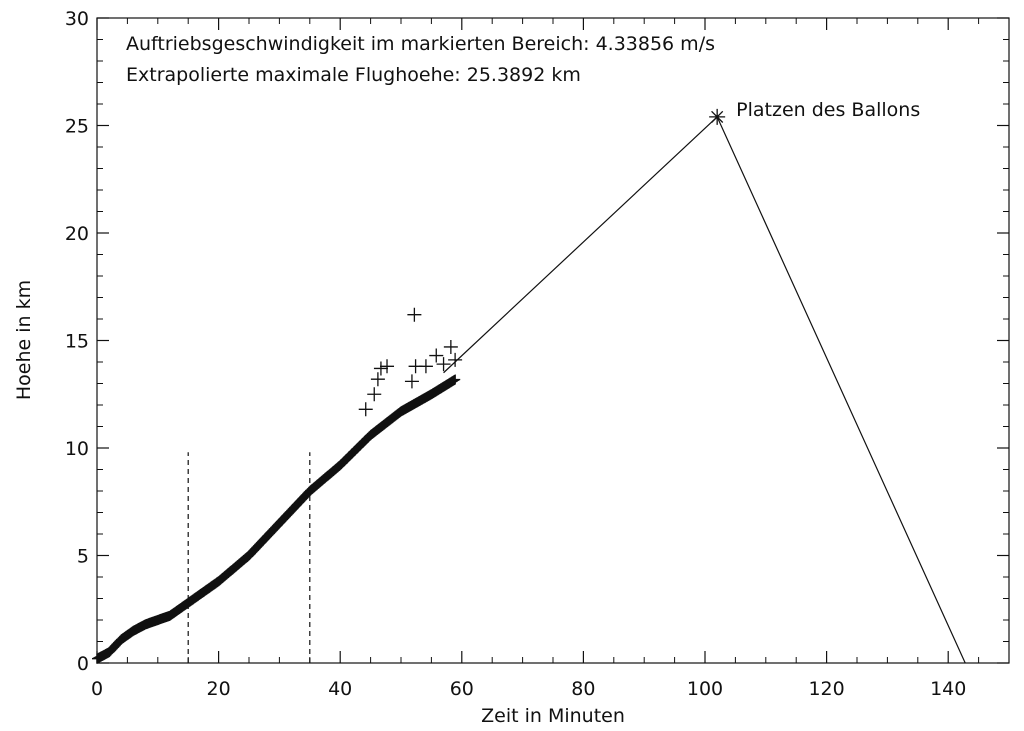 The height and width of the screenshot is (731, 1024). Describe the element at coordinates (828, 110) in the screenshot. I see `burst-label: Platzen des Ballons` at that location.